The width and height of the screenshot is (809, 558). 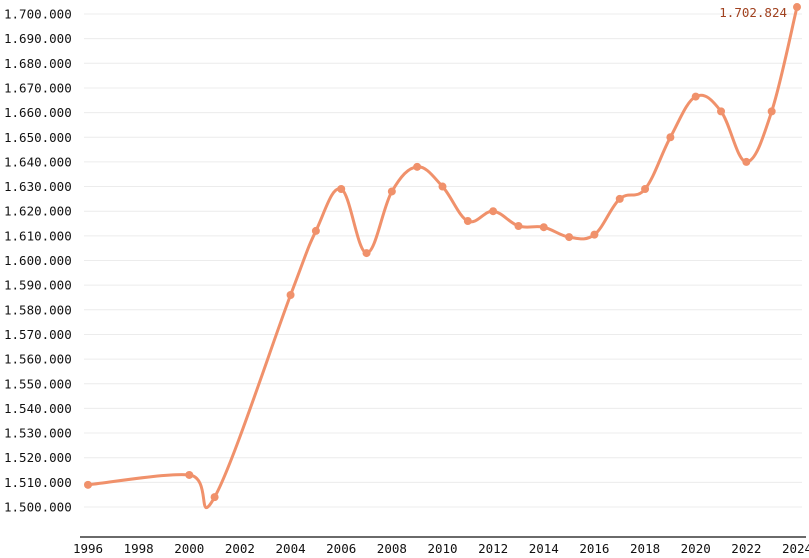 I want to click on y-tick-label: 1.700.000, so click(x=38, y=14).